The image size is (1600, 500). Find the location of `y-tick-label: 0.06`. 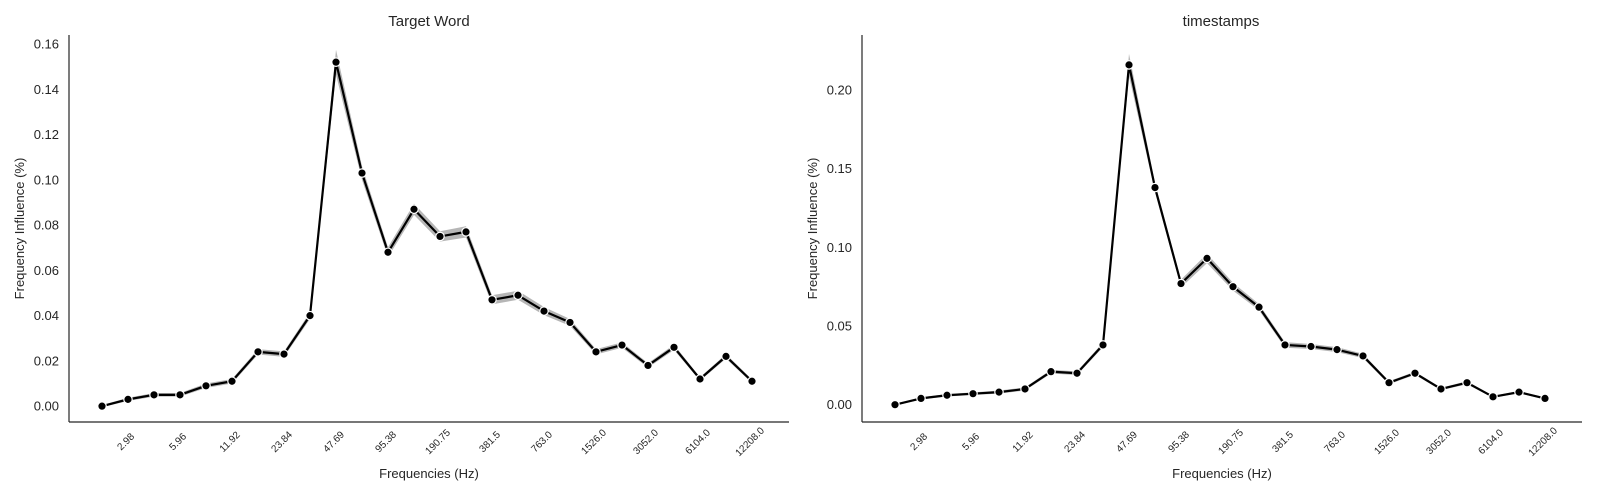

y-tick-label: 0.06 is located at coordinates (46, 270).